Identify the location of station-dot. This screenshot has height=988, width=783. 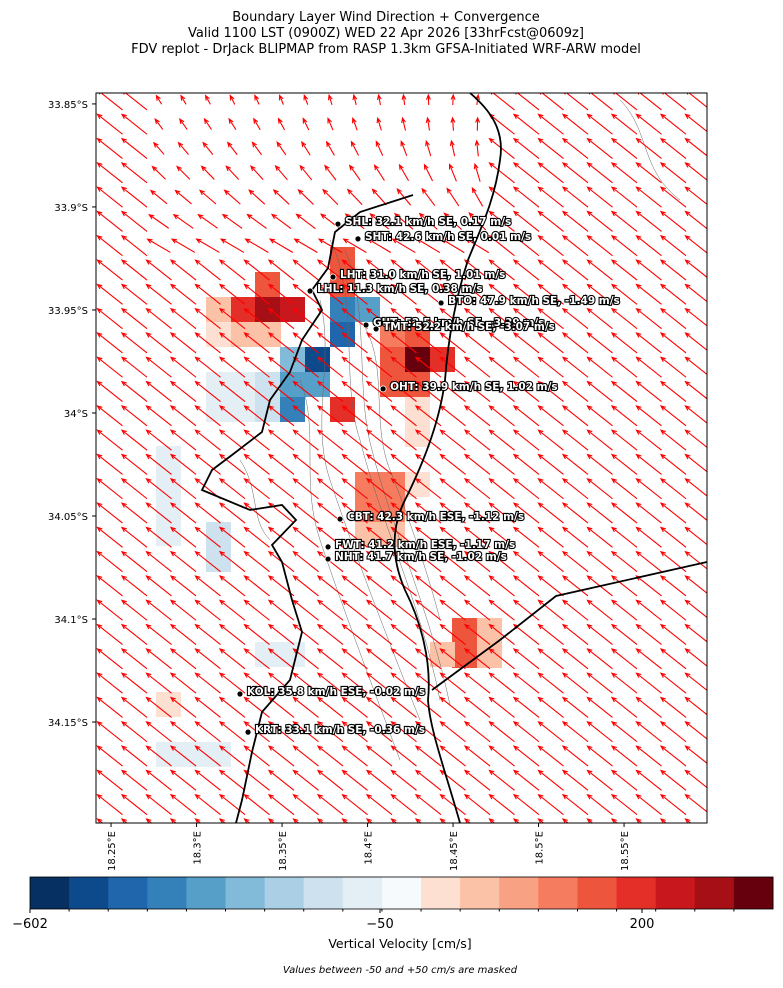
(328, 559).